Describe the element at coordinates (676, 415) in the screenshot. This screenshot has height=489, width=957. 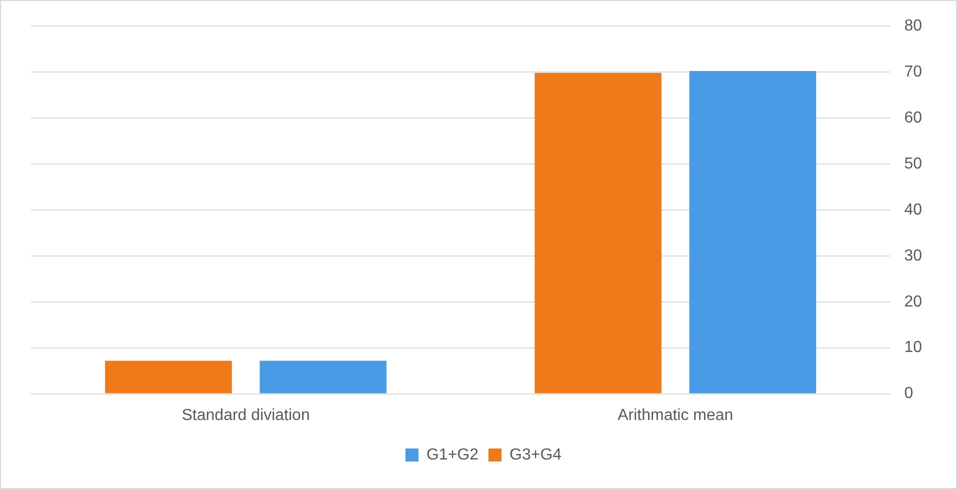
I see `x-tick-label: Arithmatic mean` at that location.